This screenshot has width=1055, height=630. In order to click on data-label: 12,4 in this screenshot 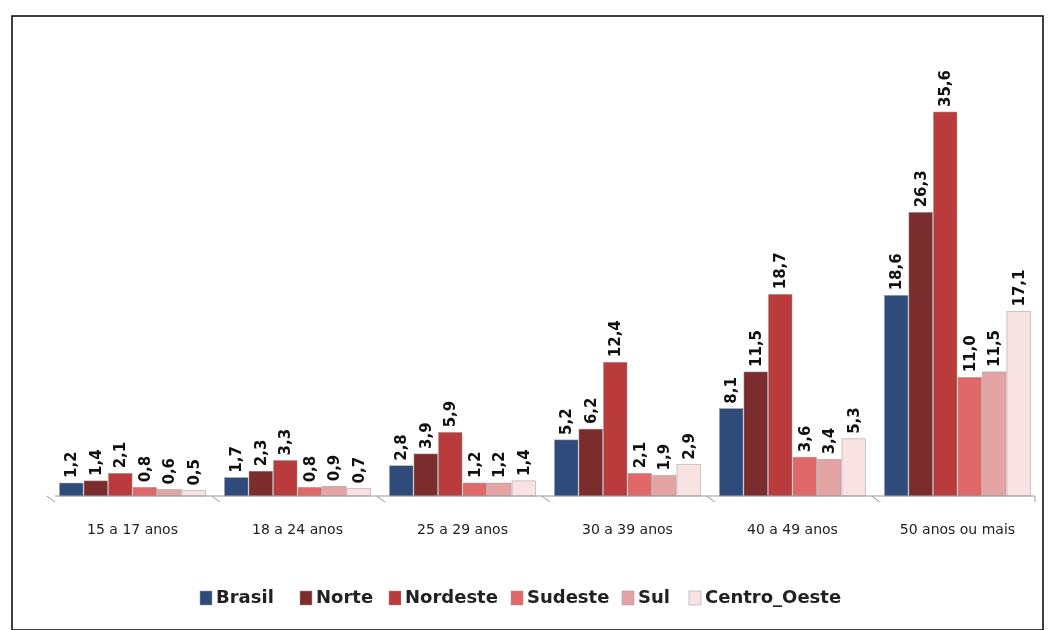, I will do `click(615, 339)`.